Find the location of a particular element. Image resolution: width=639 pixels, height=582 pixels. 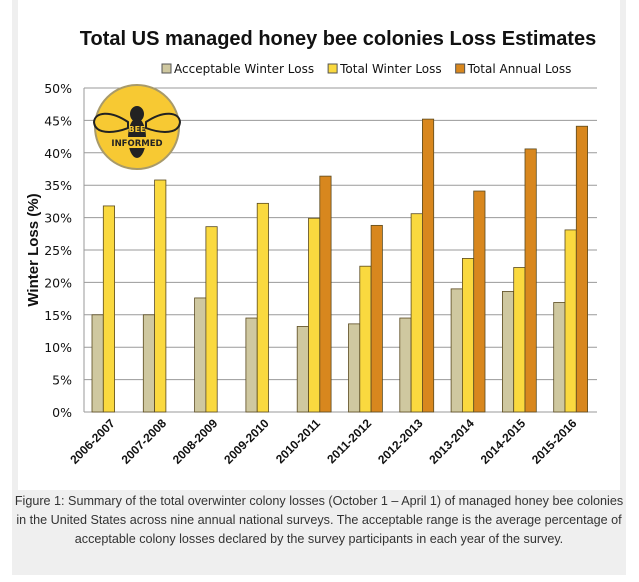

x-tick-label: 2013-2014 is located at coordinates (451, 441).